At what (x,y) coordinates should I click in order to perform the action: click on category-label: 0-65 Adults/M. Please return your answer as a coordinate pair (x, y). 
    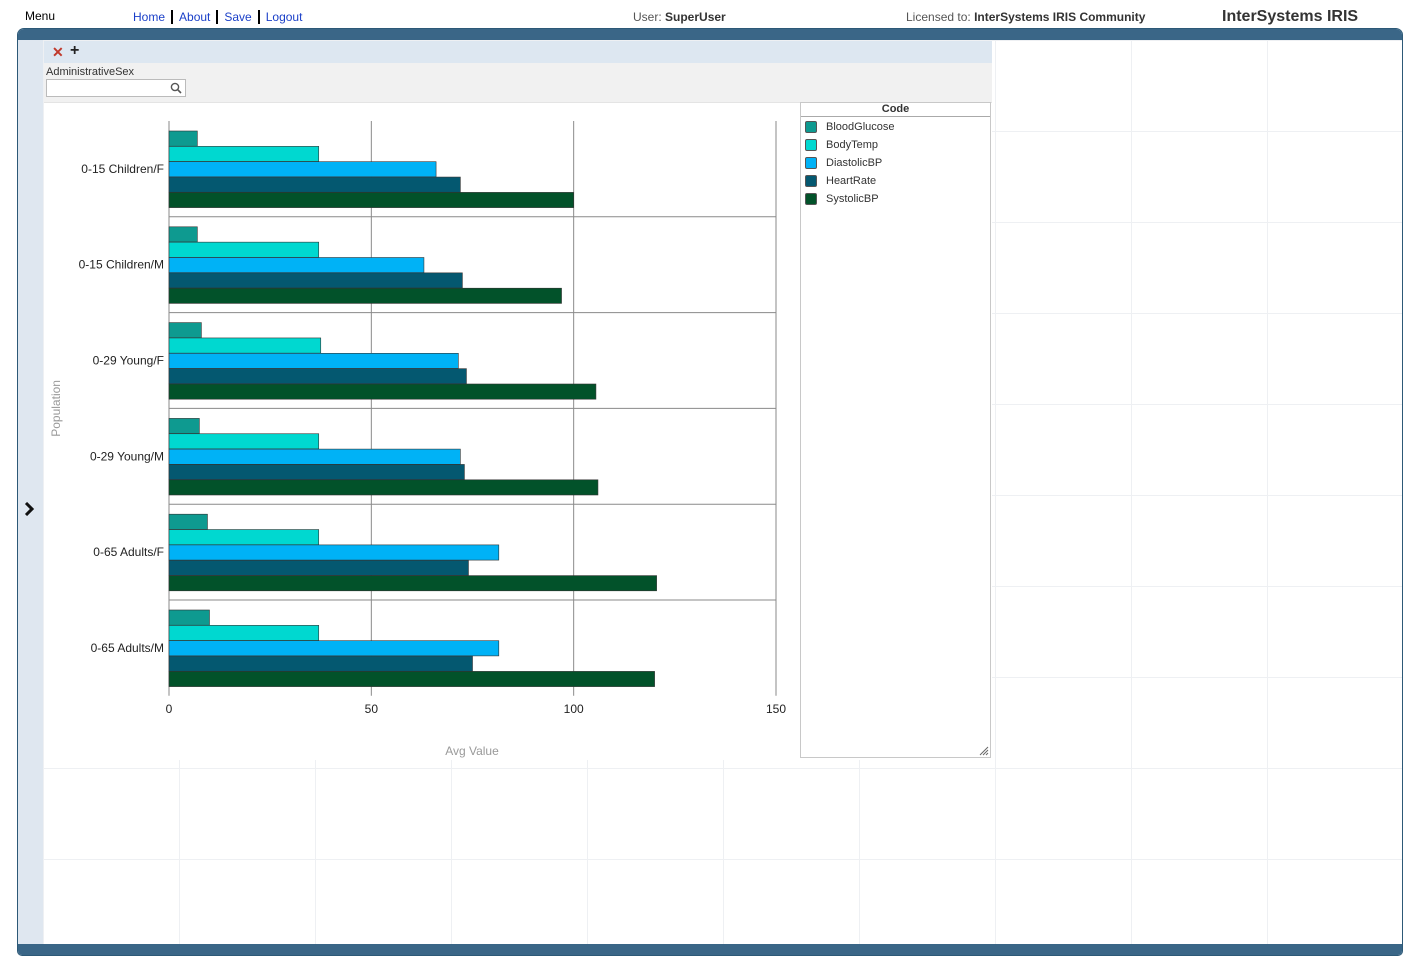
    Looking at the image, I should click on (127, 648).